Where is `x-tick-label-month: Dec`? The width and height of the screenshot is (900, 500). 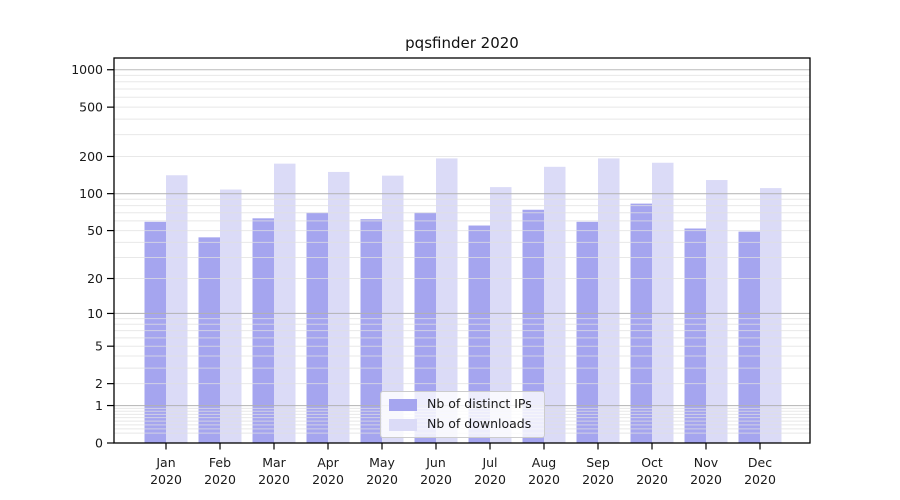 x-tick-label-month: Dec is located at coordinates (760, 462).